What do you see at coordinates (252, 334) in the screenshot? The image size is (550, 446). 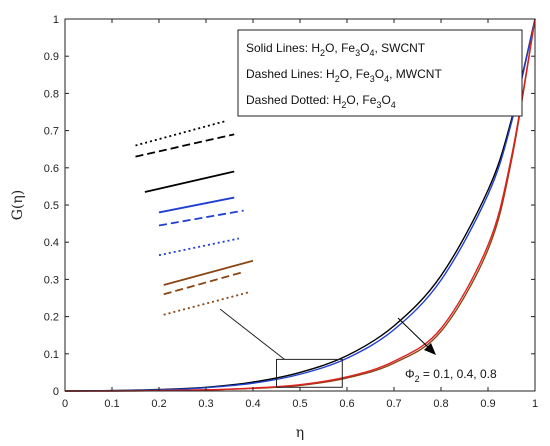 I see `zoom-connector` at bounding box center [252, 334].